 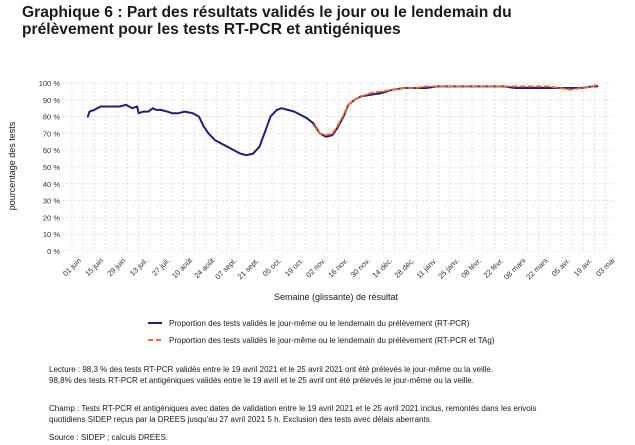 What do you see at coordinates (51, 167) in the screenshot?
I see `y-tick-label: 50 %` at bounding box center [51, 167].